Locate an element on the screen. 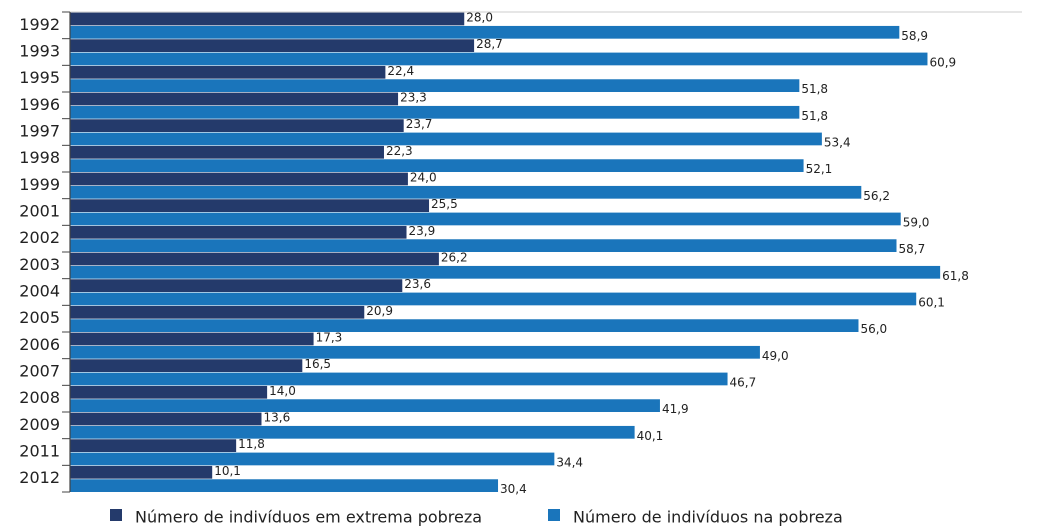  category-label: 1995 is located at coordinates (39, 77).